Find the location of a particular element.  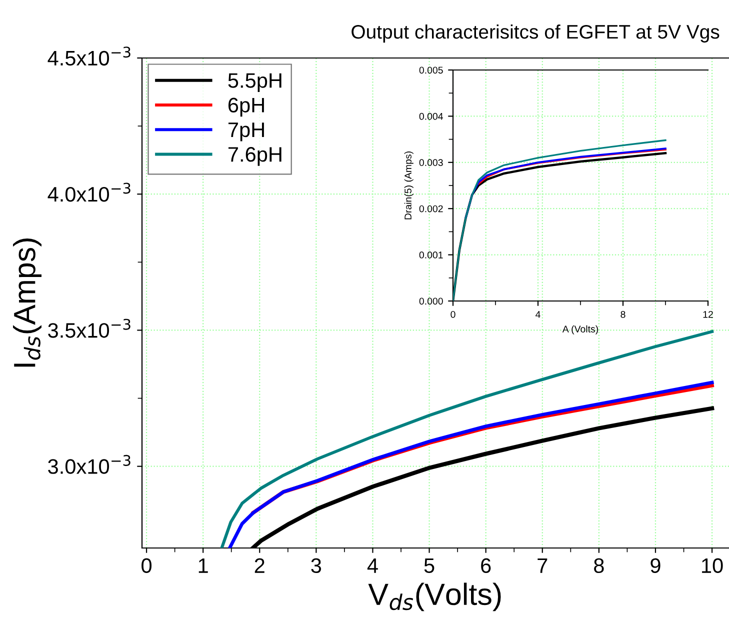

legend-label: 7.6pH is located at coordinates (255, 156).